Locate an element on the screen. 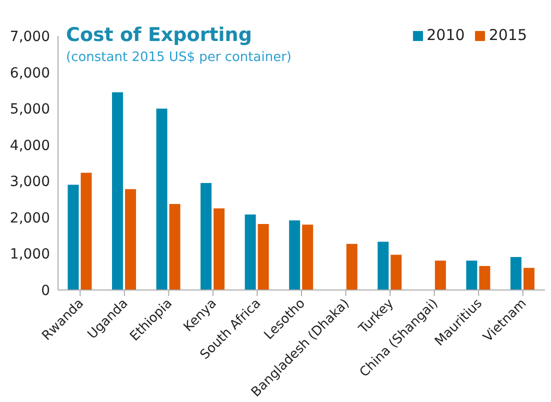 This screenshot has width=551, height=402. text: (constant 2015 US$ per container) is located at coordinates (179, 57).